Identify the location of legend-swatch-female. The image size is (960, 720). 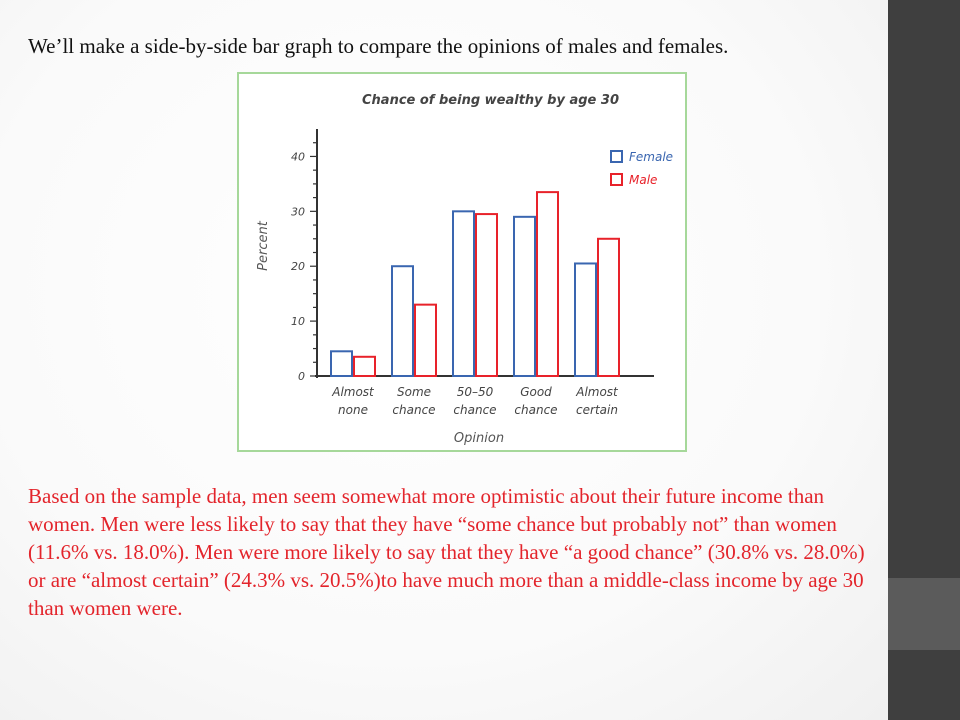
(616, 156).